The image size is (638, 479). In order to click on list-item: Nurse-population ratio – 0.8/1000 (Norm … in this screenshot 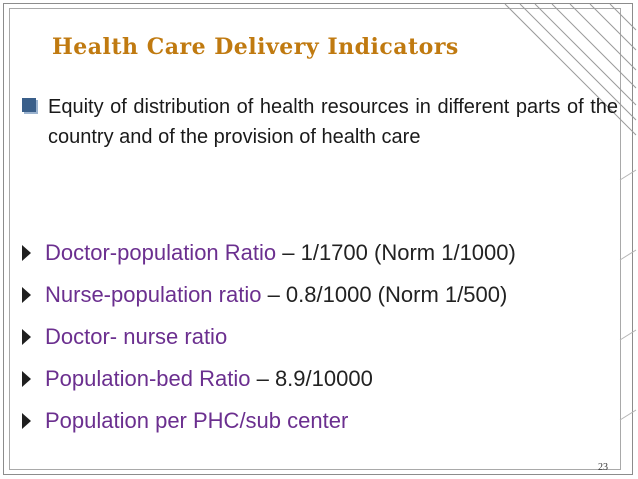, I will do `click(266, 295)`.